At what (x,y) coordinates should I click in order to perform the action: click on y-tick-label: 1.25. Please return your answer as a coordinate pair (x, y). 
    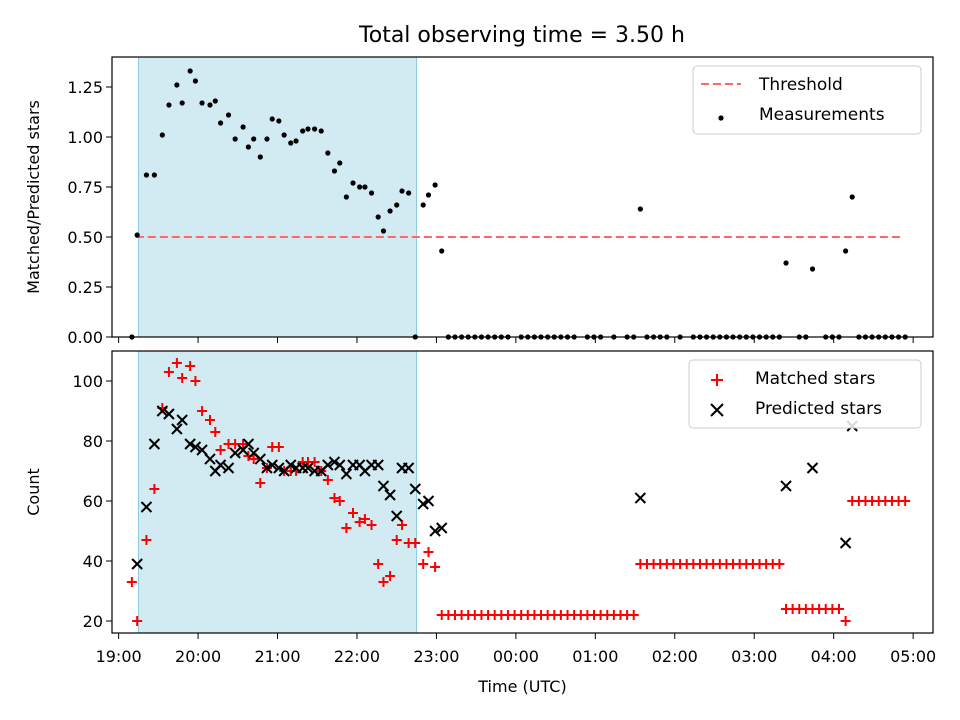
    Looking at the image, I should click on (85, 87).